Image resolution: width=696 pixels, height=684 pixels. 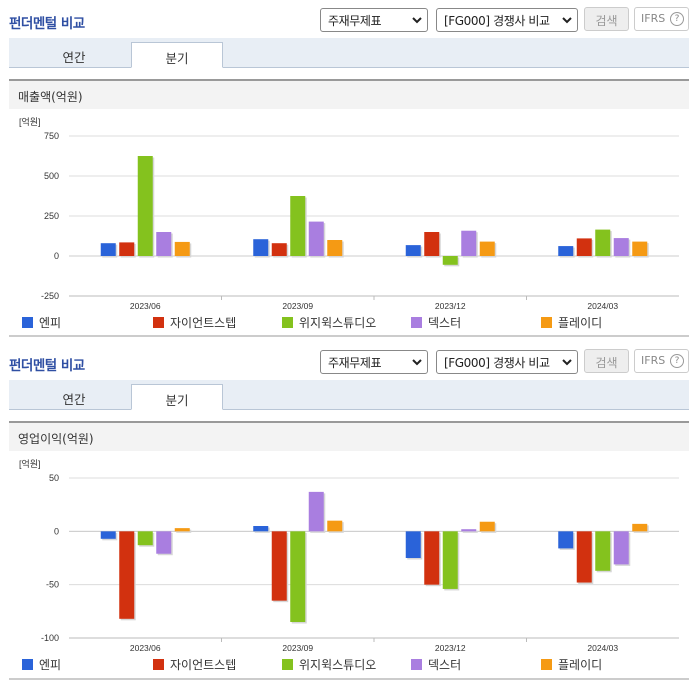 I want to click on legend-label: 위지윅스튜디오, so click(x=338, y=665).